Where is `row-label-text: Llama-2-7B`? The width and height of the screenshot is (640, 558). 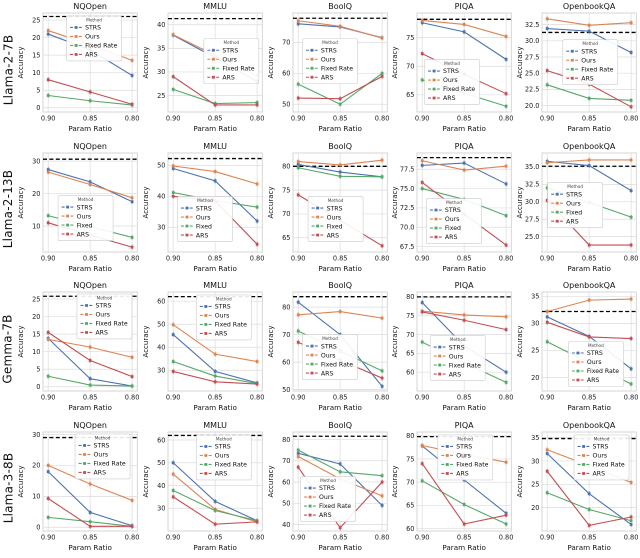 row-label-text: Llama-2-7B is located at coordinates (8, 70).